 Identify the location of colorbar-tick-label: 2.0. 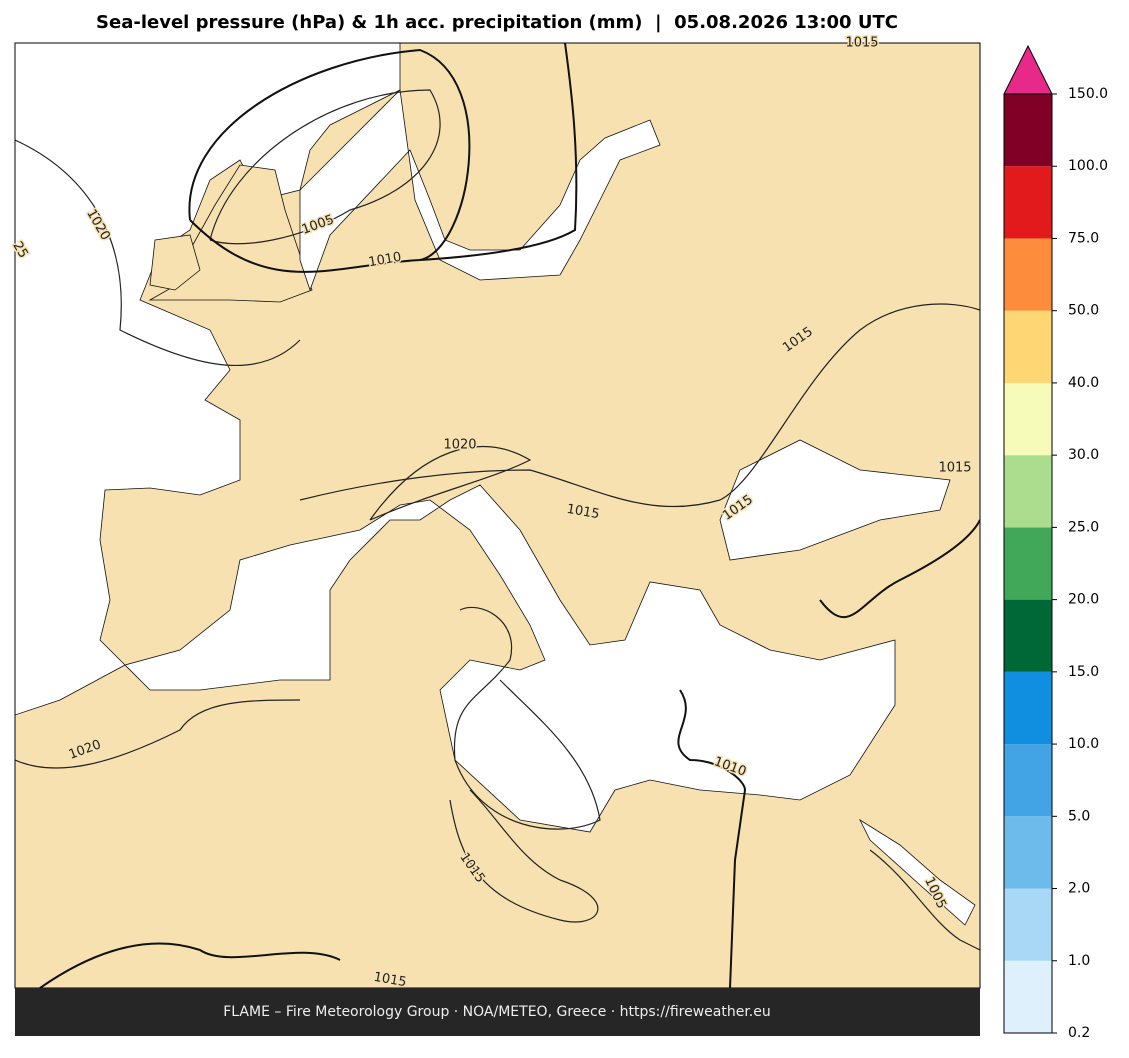
(1079, 889).